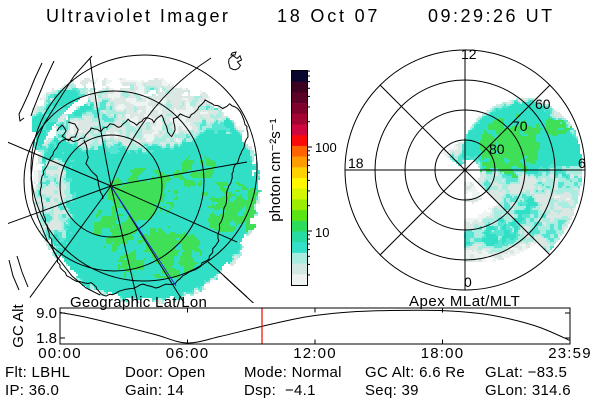 Image resolution: width=600 pixels, height=400 pixels. What do you see at coordinates (188, 353) in the screenshot?
I see `svg-text: 06:00` at bounding box center [188, 353].